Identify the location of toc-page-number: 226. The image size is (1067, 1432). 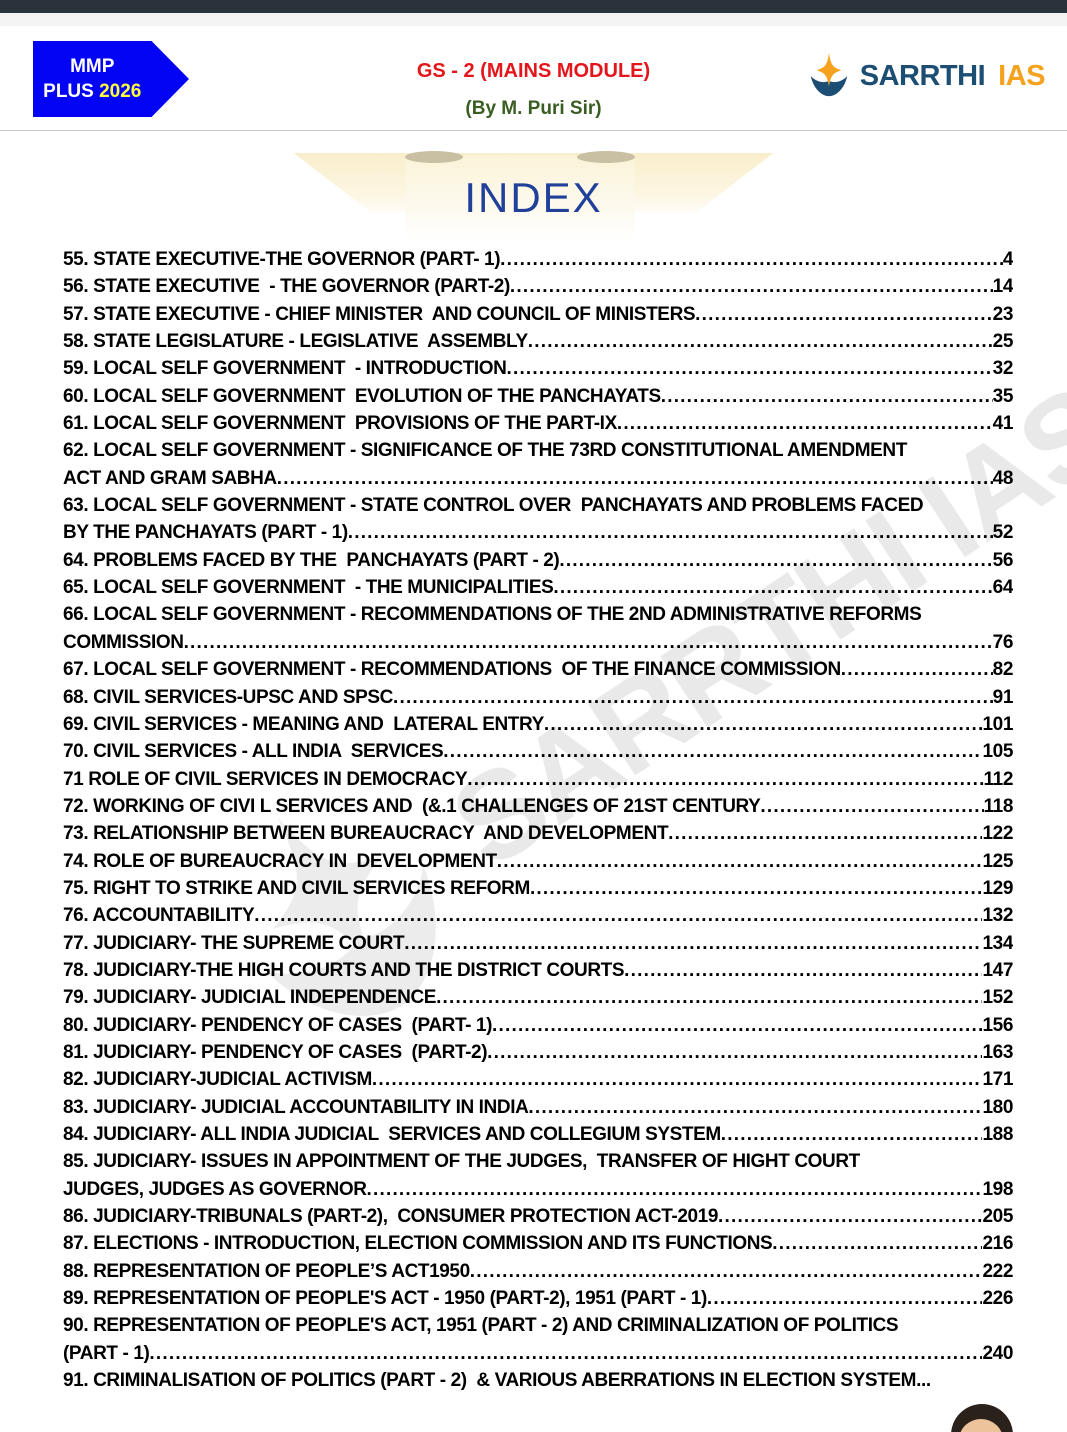
(997, 1299).